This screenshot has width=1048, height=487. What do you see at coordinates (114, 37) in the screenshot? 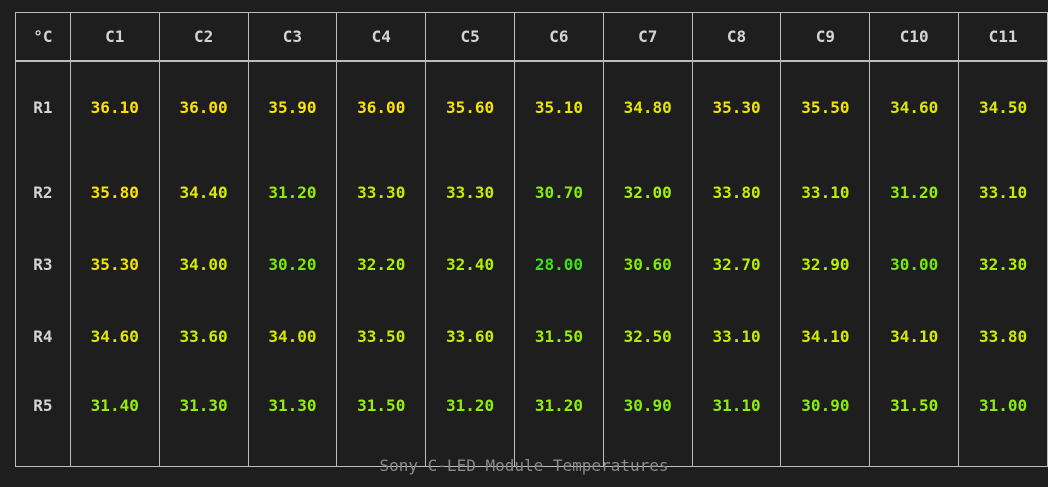
I see `column-header: C1` at bounding box center [114, 37].